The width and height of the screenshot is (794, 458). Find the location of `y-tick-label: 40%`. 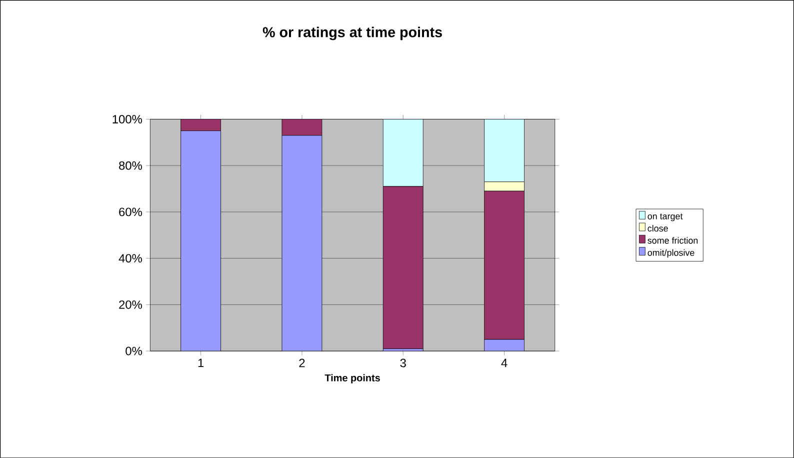

y-tick-label: 40% is located at coordinates (130, 258).